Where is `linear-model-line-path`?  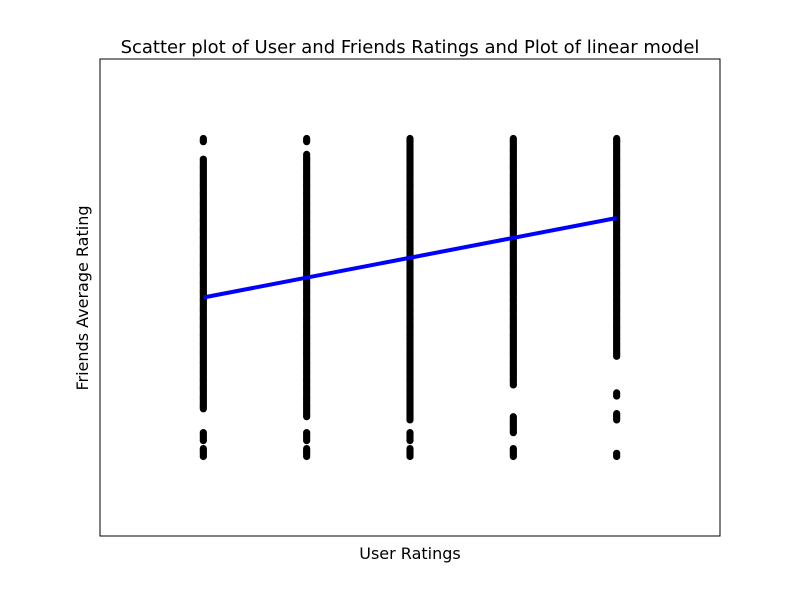
linear-model-line-path is located at coordinates (410, 258).